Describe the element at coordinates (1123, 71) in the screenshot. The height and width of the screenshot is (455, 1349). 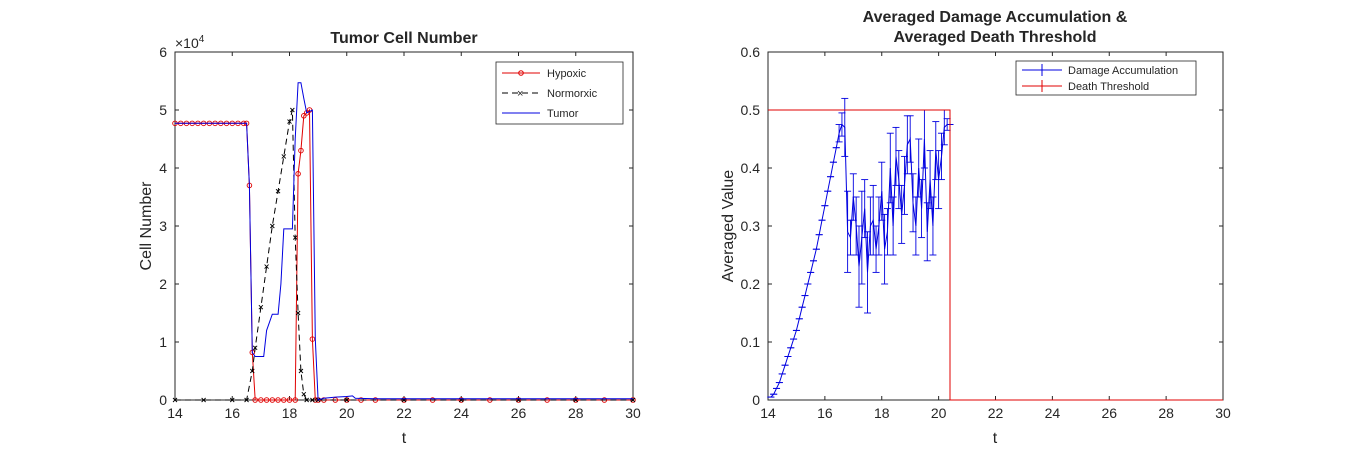
I see `legend-damage-label: Damage Accumulation` at that location.